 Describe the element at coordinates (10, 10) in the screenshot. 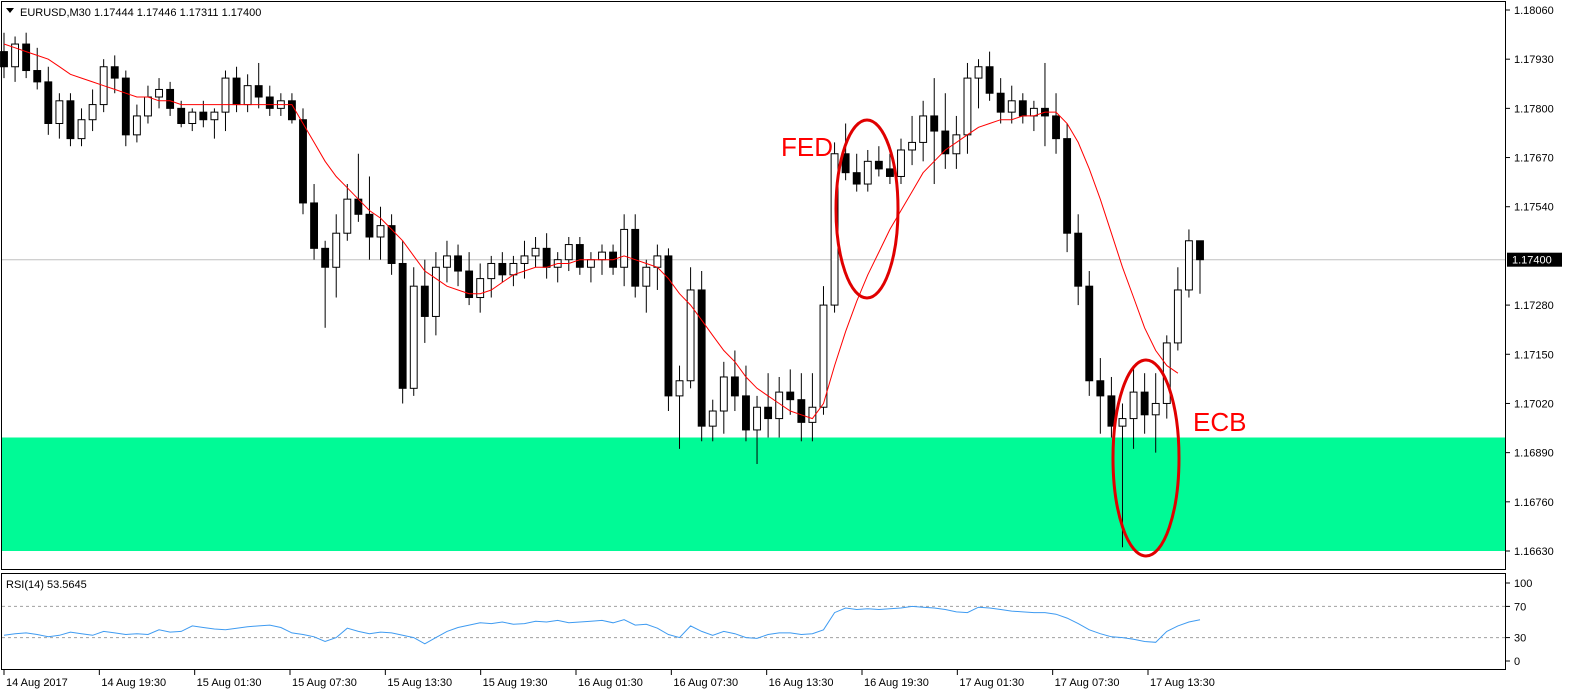

I see `dropdown-triangle-icon` at that location.